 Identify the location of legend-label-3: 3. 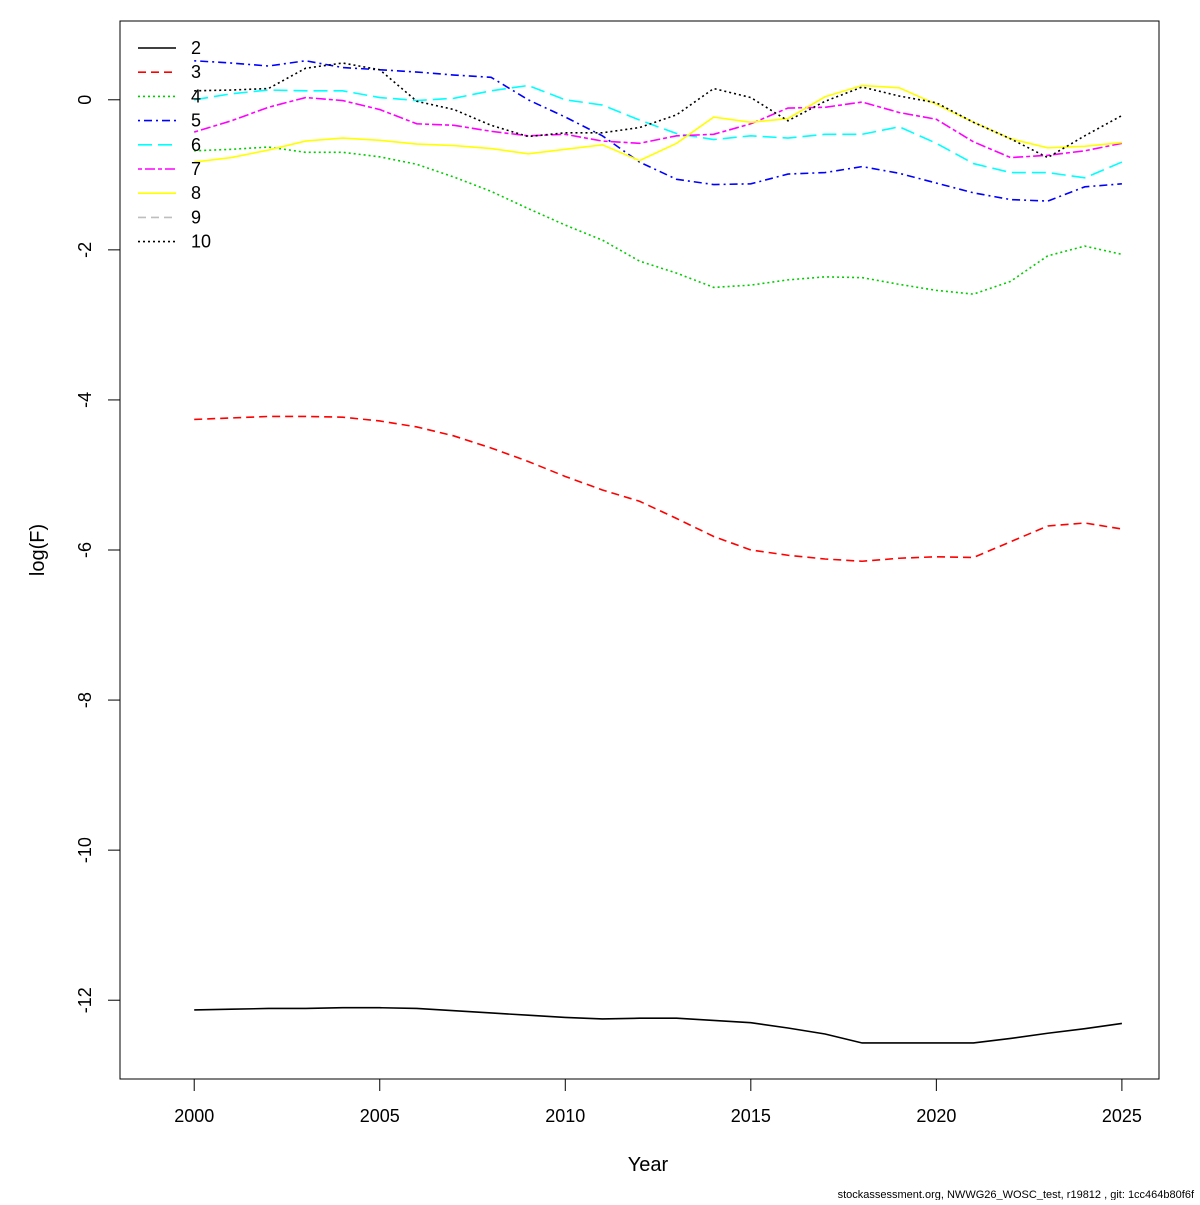
(196, 72).